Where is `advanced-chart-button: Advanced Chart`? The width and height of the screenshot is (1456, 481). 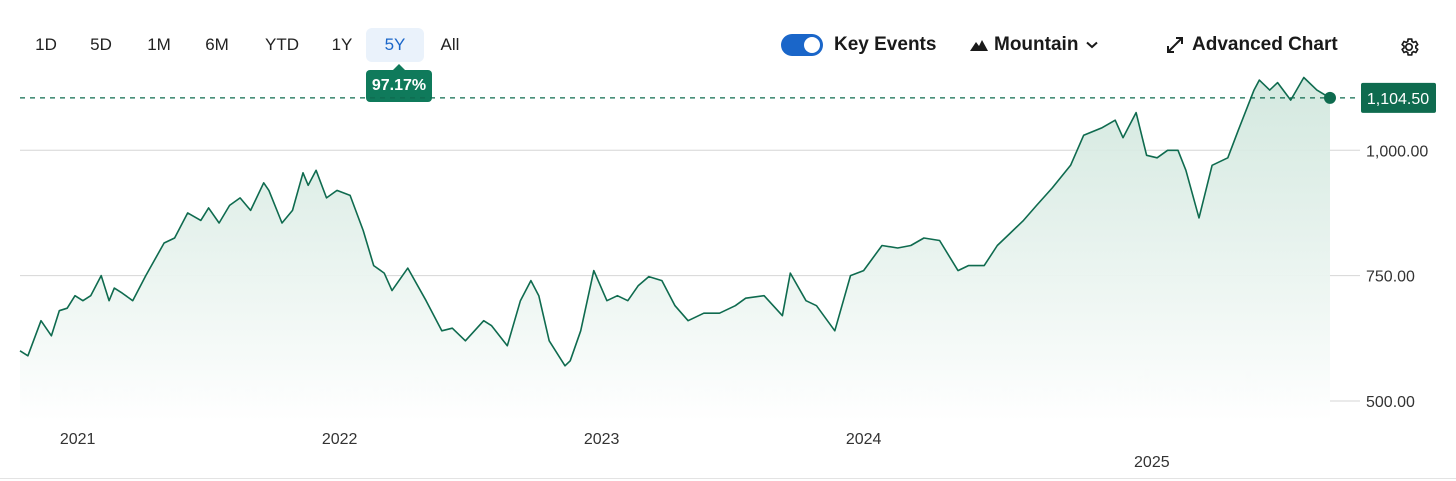 advanced-chart-button: Advanced Chart is located at coordinates (1252, 45).